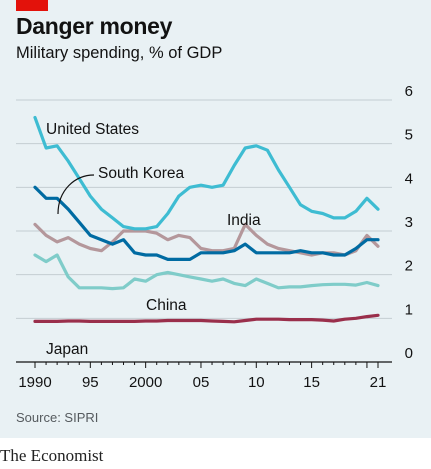 Image resolution: width=431 pixels, height=469 pixels. What do you see at coordinates (256, 382) in the screenshot?
I see `x-tick-label-10: 10` at bounding box center [256, 382].